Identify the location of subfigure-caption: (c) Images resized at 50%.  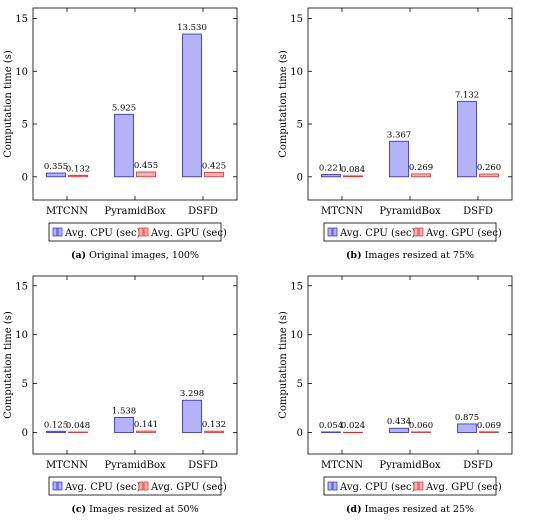
(134, 509).